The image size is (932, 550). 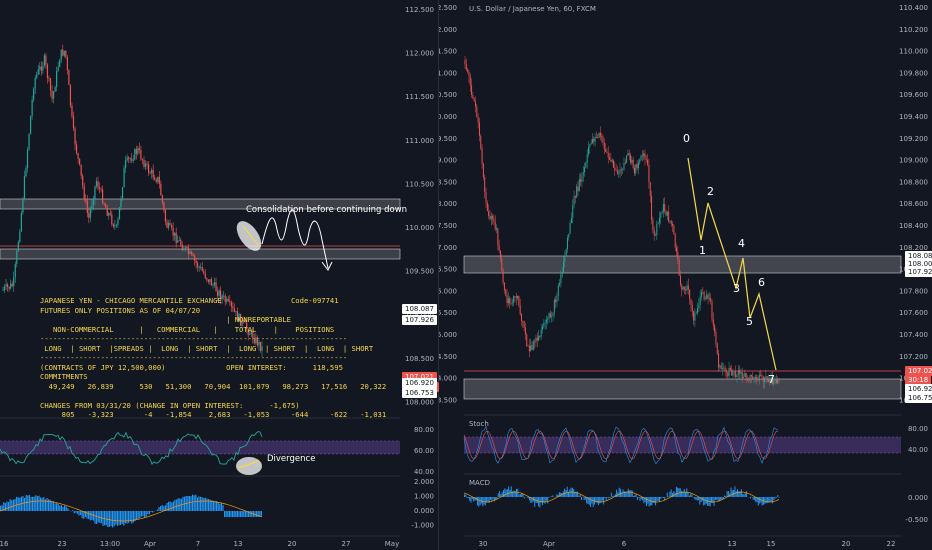 What do you see at coordinates (749, 321) in the screenshot?
I see `wave-label: 5` at bounding box center [749, 321].